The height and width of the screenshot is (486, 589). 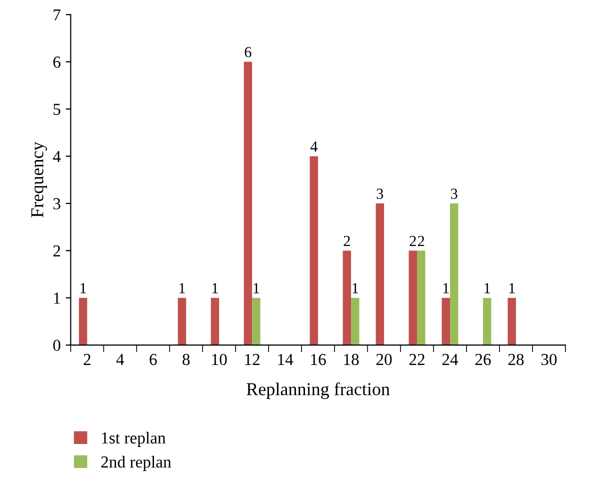 What do you see at coordinates (450, 359) in the screenshot?
I see `x-tick-label: 24` at bounding box center [450, 359].